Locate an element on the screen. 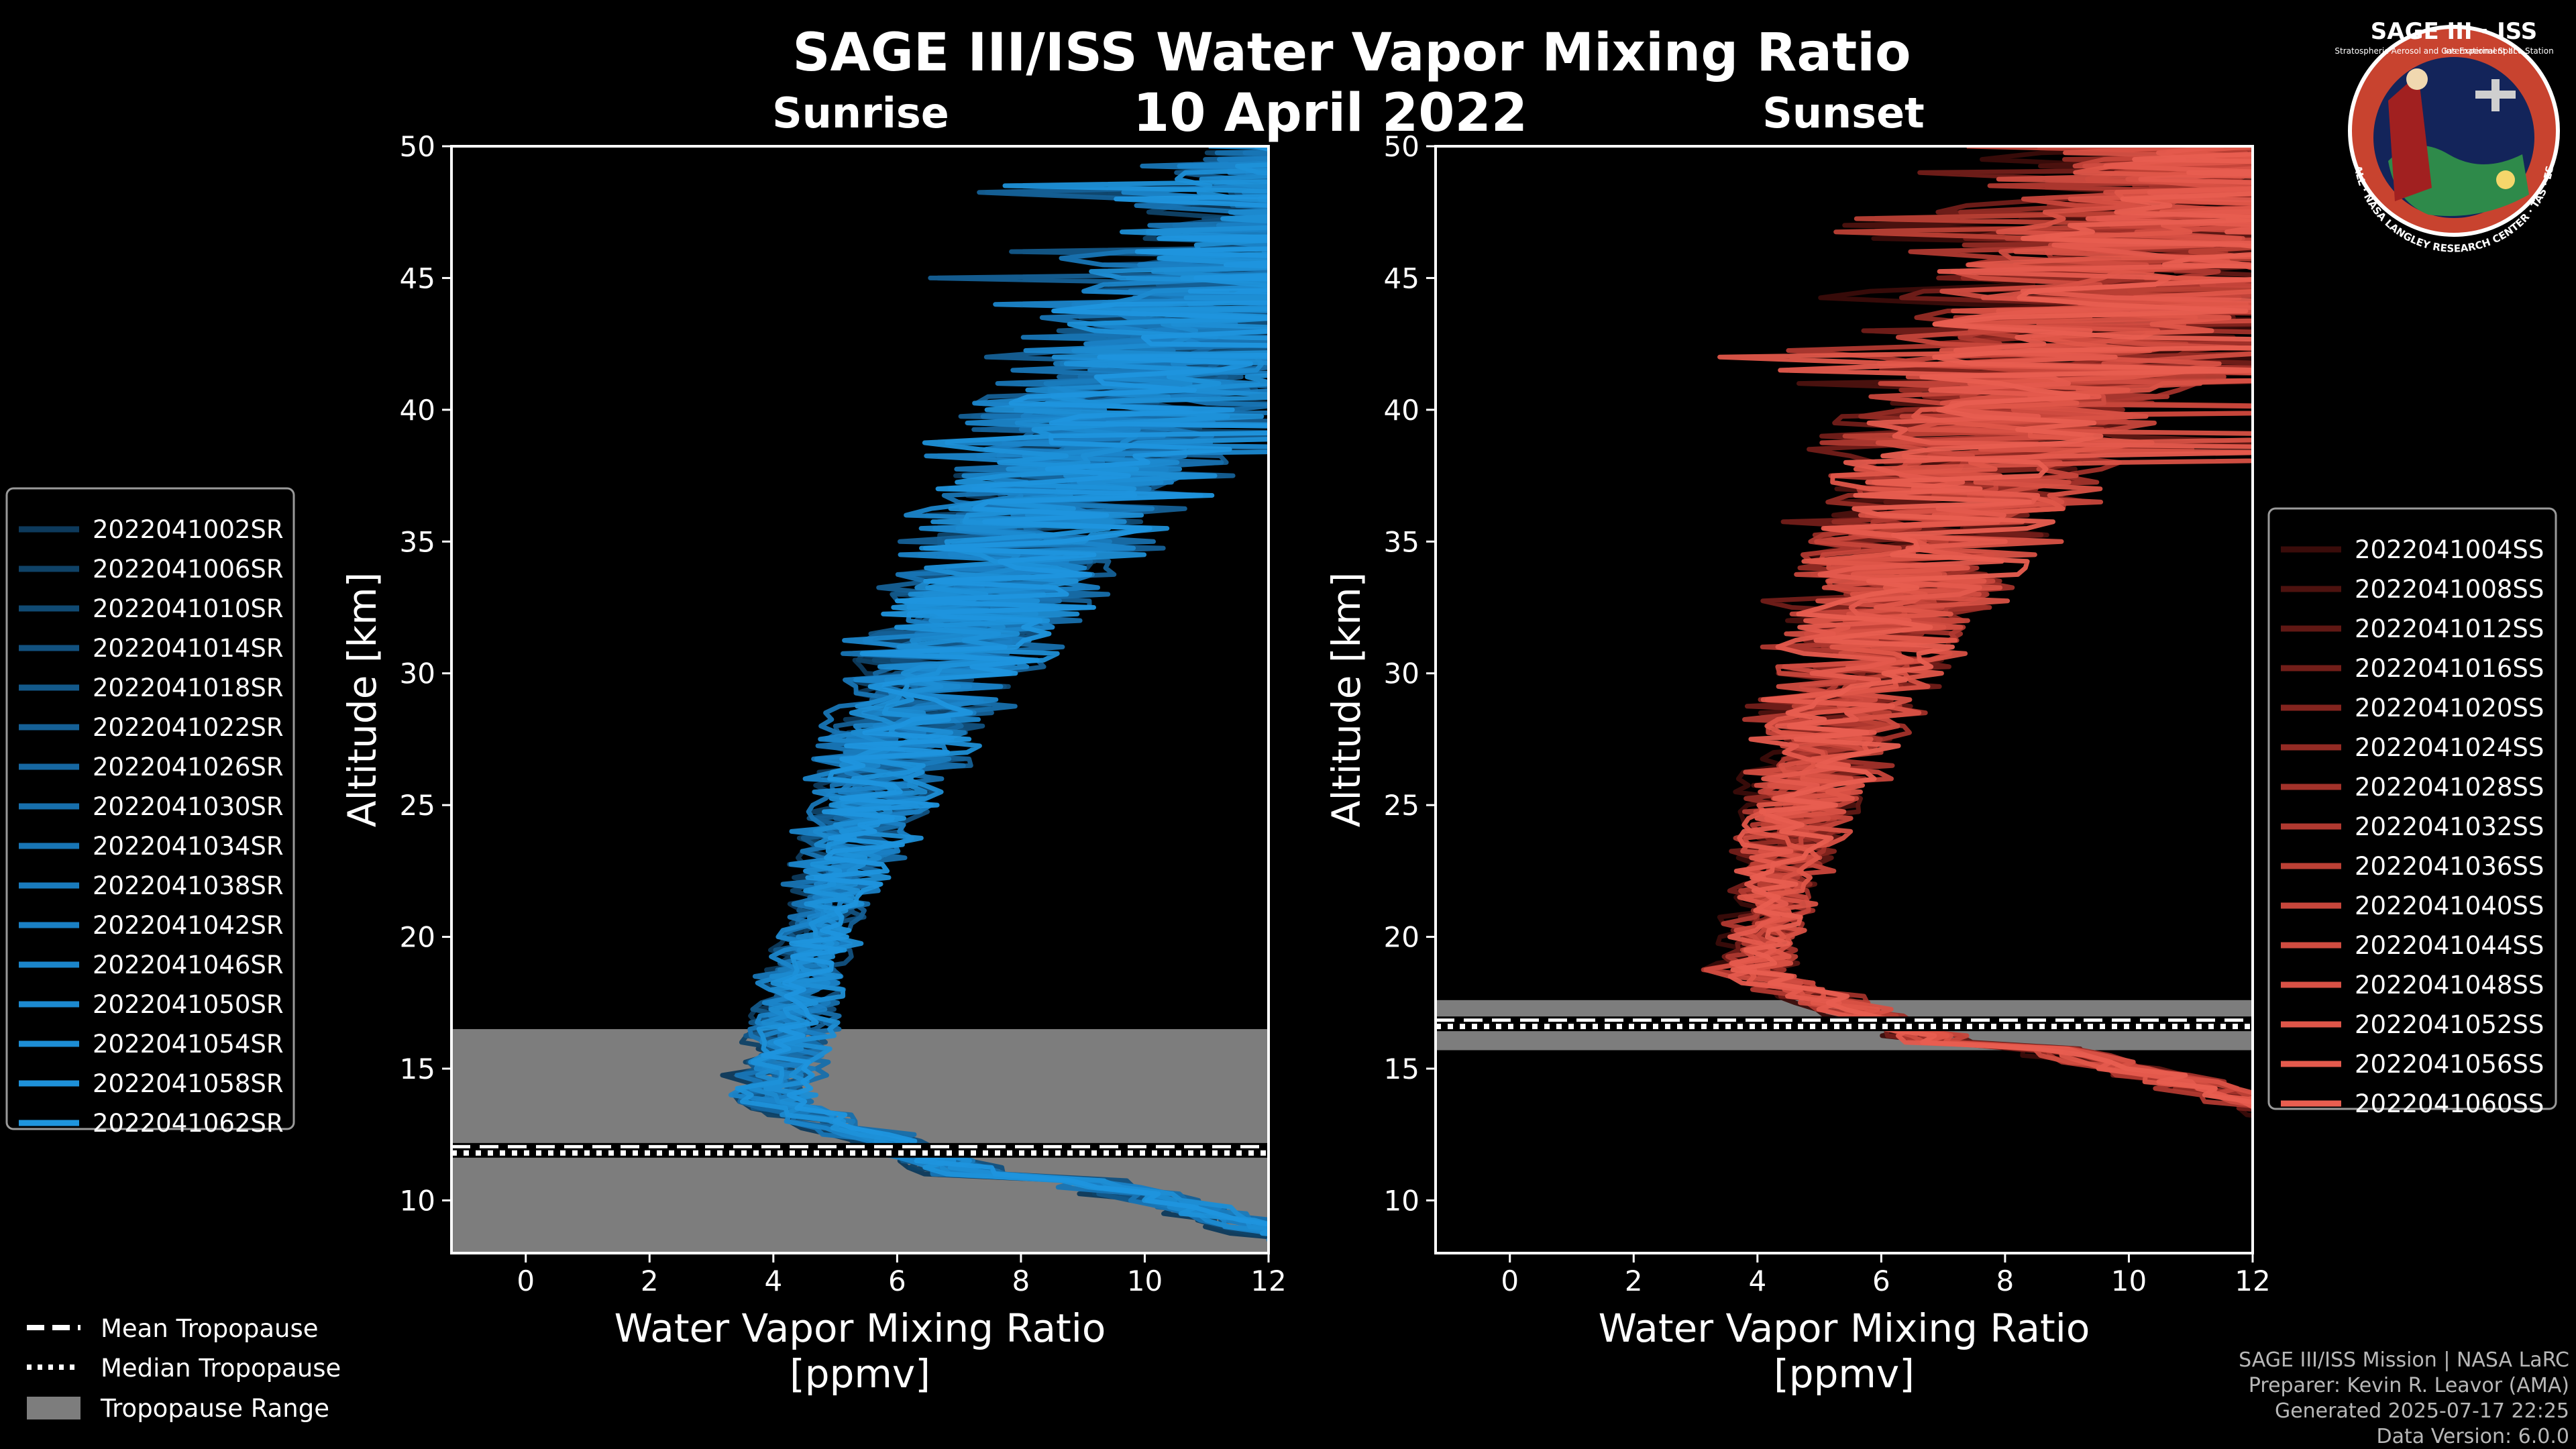  legend-label-2022041020SS: 2022041020SS is located at coordinates (2449, 708).